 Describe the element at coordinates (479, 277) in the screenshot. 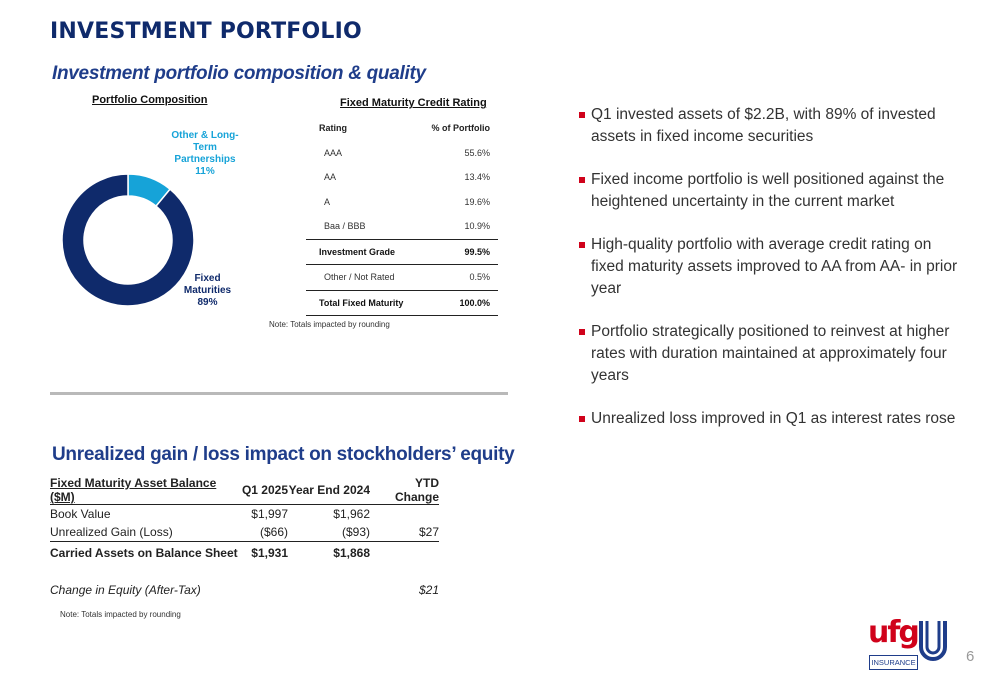

I see `rating-value: 0.5%` at that location.